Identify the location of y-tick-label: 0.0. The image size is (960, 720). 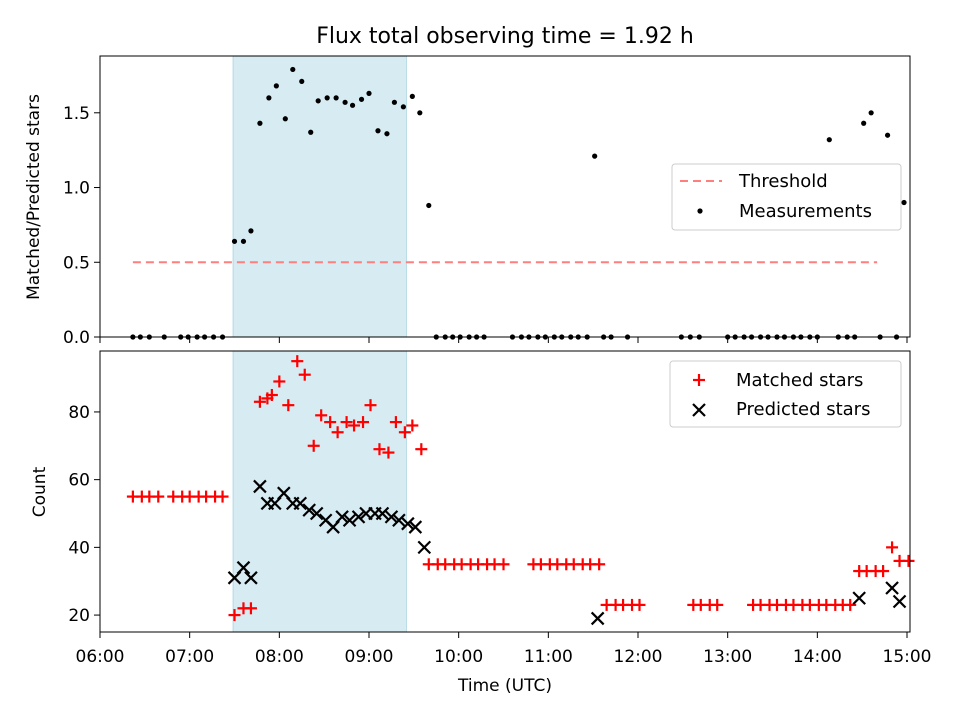
(76, 338).